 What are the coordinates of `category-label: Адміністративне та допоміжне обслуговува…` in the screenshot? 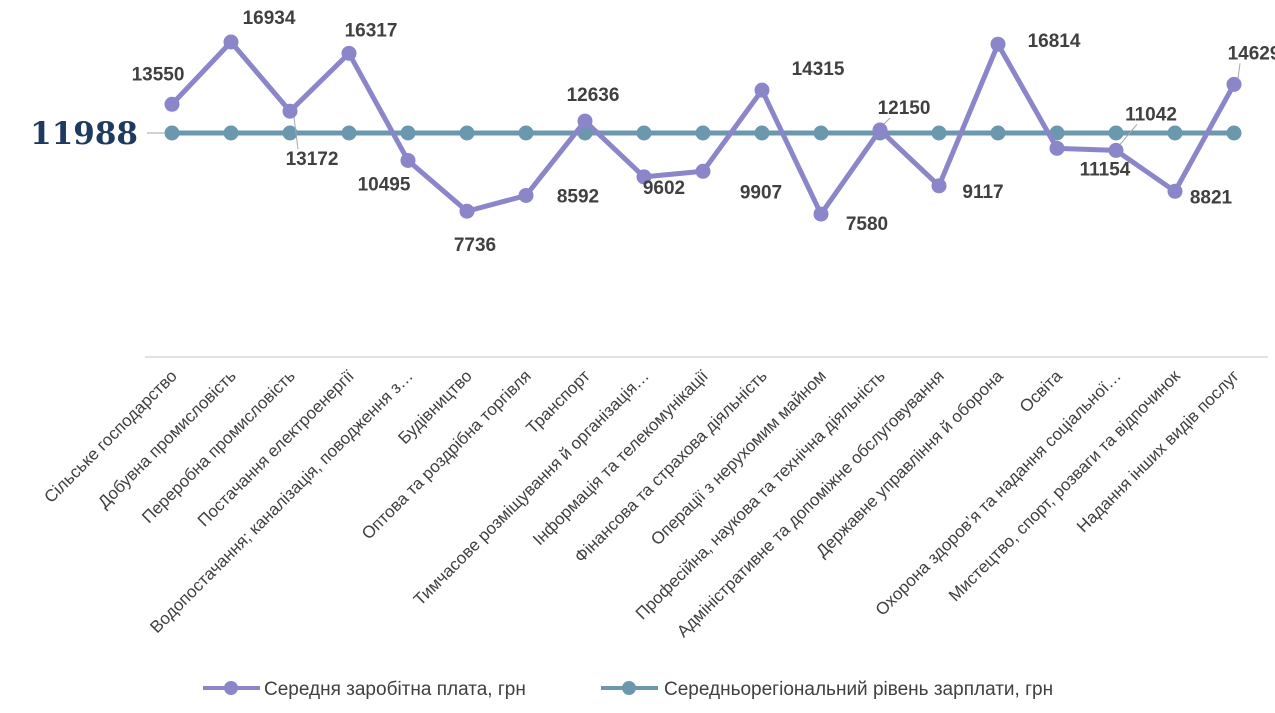 It's located at (810, 503).